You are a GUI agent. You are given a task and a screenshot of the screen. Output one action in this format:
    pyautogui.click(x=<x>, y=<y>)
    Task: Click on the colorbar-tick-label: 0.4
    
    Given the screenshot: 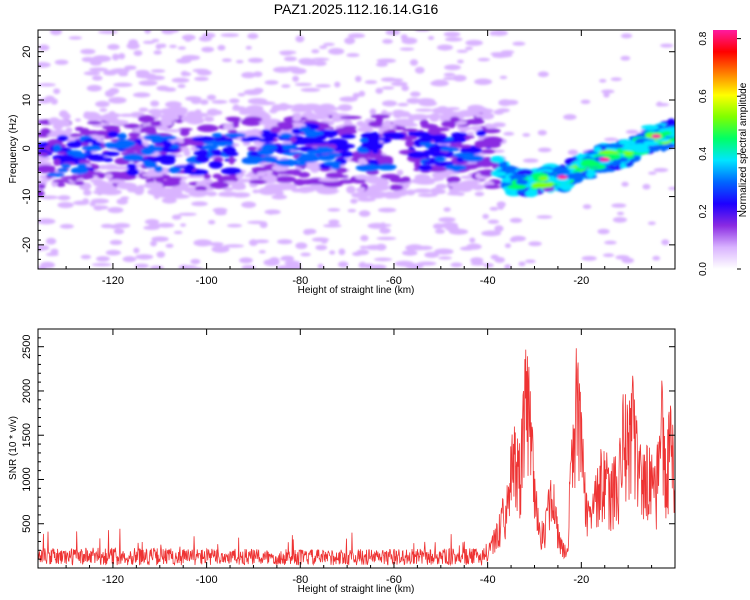 What is the action you would take?
    pyautogui.click(x=703, y=153)
    